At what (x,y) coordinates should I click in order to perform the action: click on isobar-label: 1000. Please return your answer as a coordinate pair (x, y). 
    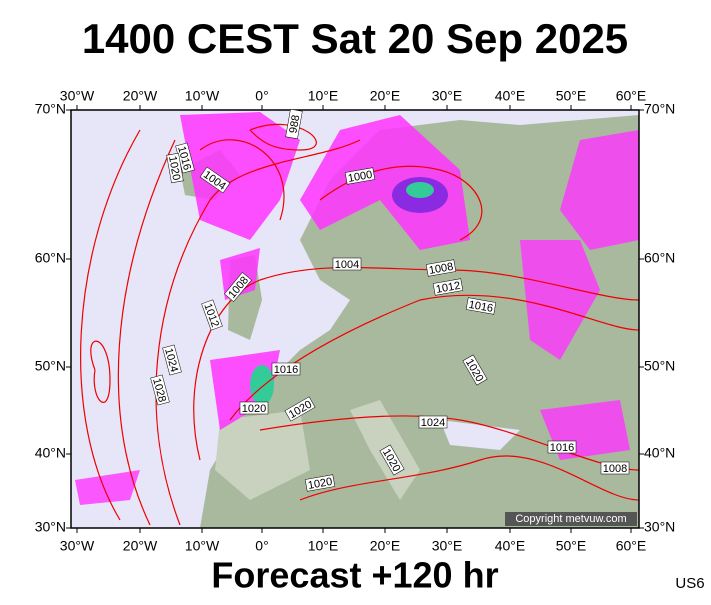
    Looking at the image, I should click on (360, 176).